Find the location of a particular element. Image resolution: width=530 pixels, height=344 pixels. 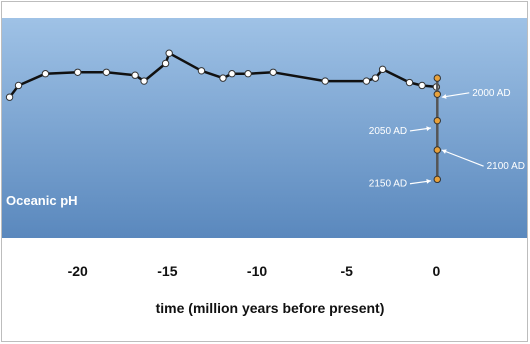

panel-label: Oceanic pH is located at coordinates (42, 200).